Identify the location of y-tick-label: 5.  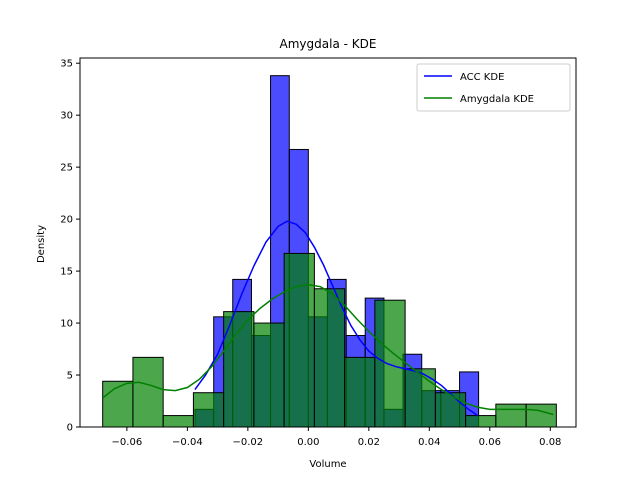
(70, 376).